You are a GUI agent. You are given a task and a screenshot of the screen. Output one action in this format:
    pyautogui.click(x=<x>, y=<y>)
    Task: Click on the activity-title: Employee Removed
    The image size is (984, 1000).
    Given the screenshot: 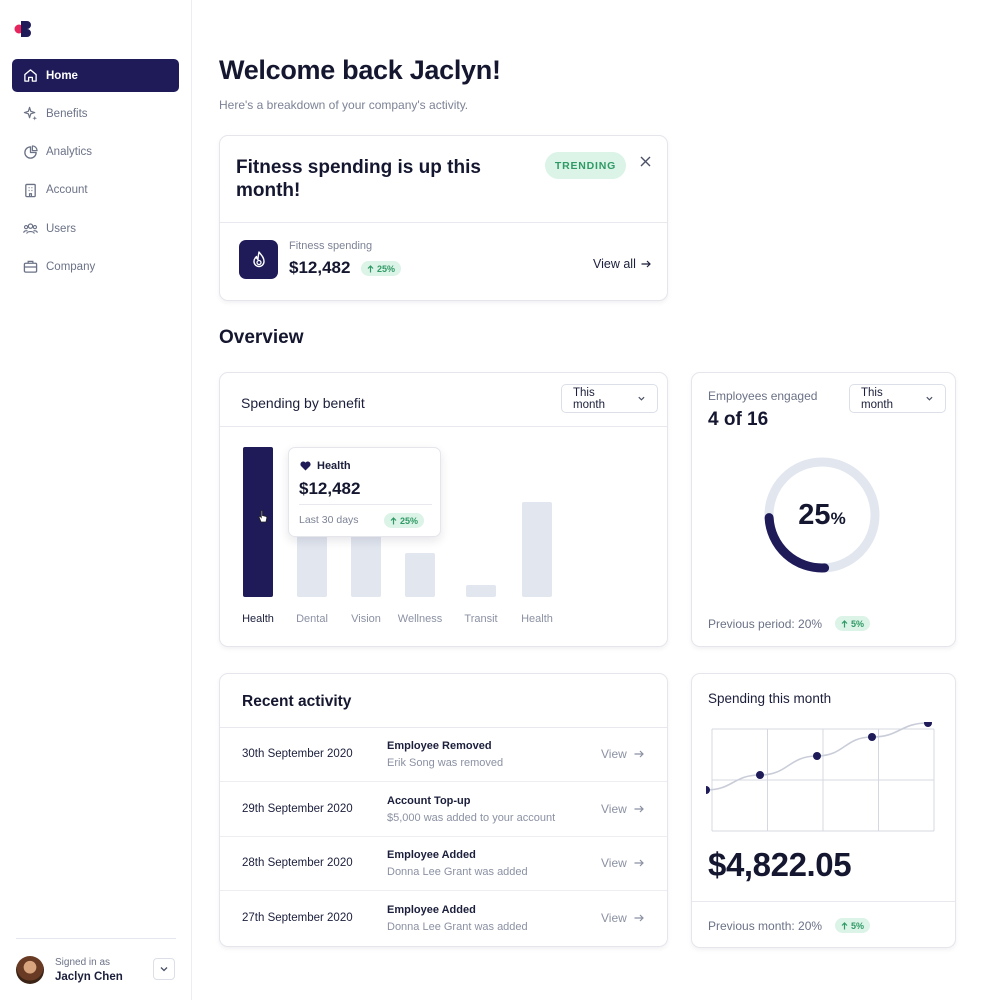 What is the action you would take?
    pyautogui.click(x=439, y=746)
    